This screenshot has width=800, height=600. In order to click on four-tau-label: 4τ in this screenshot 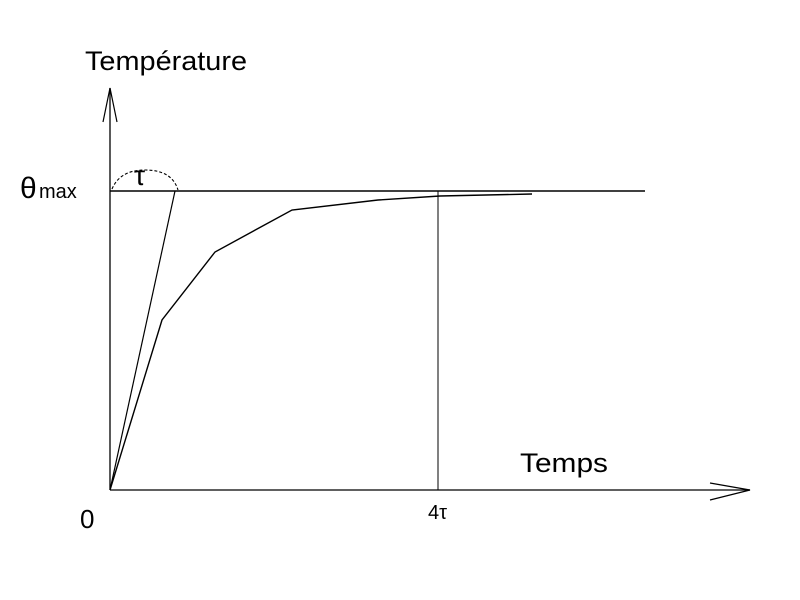, I will do `click(437, 513)`.